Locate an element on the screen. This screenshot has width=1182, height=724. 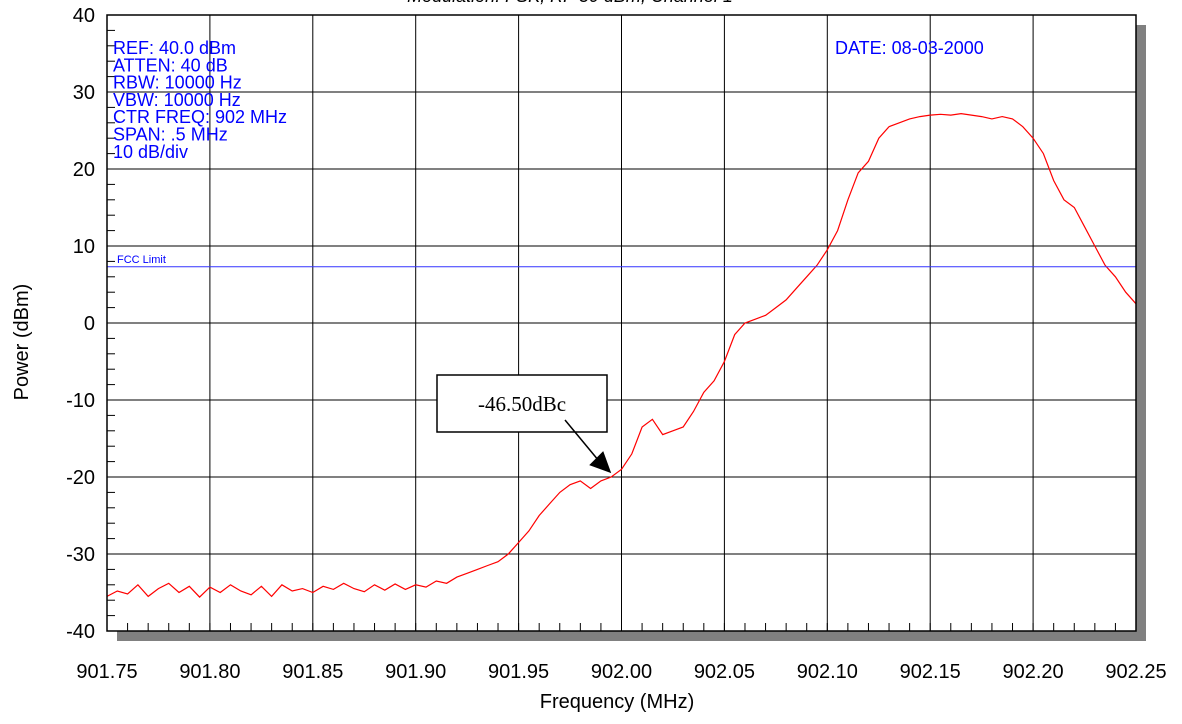
x-tick-label: 902.25 is located at coordinates (1135, 672).